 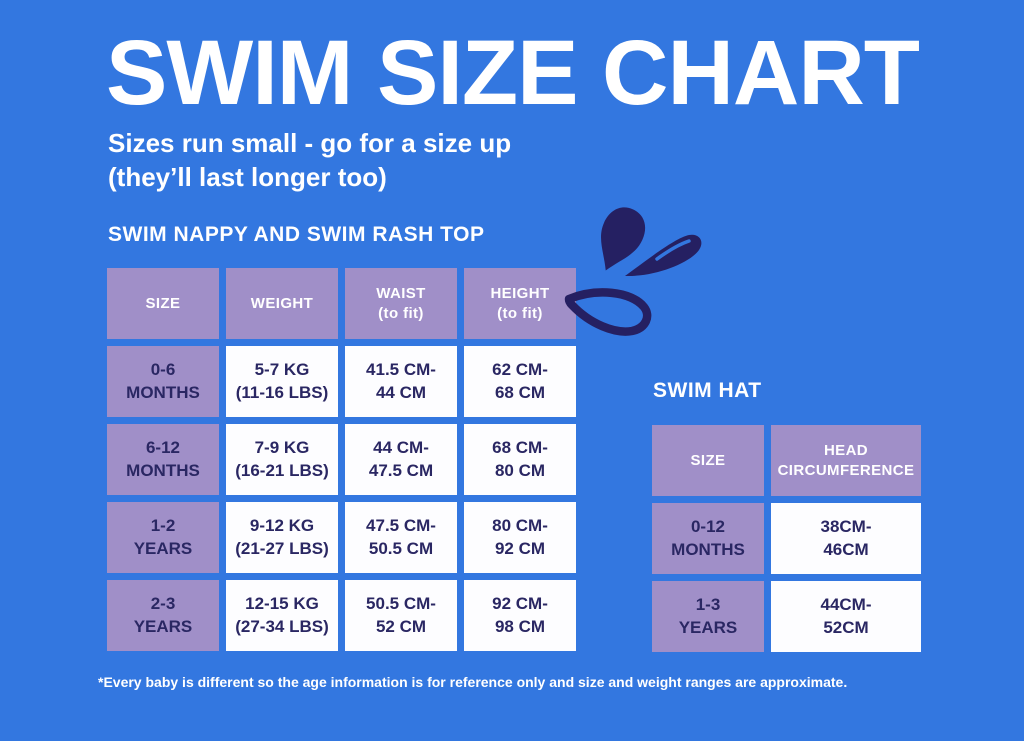 What do you see at coordinates (846, 616) in the screenshot?
I see `hat-cell-circumference-row1: 44CM- 52CM` at bounding box center [846, 616].